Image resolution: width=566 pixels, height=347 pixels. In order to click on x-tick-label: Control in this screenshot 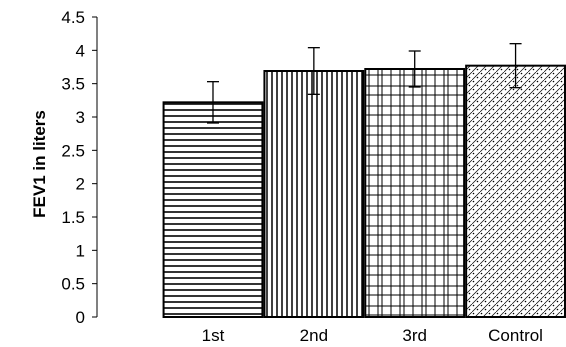, I will do `click(515, 335)`.